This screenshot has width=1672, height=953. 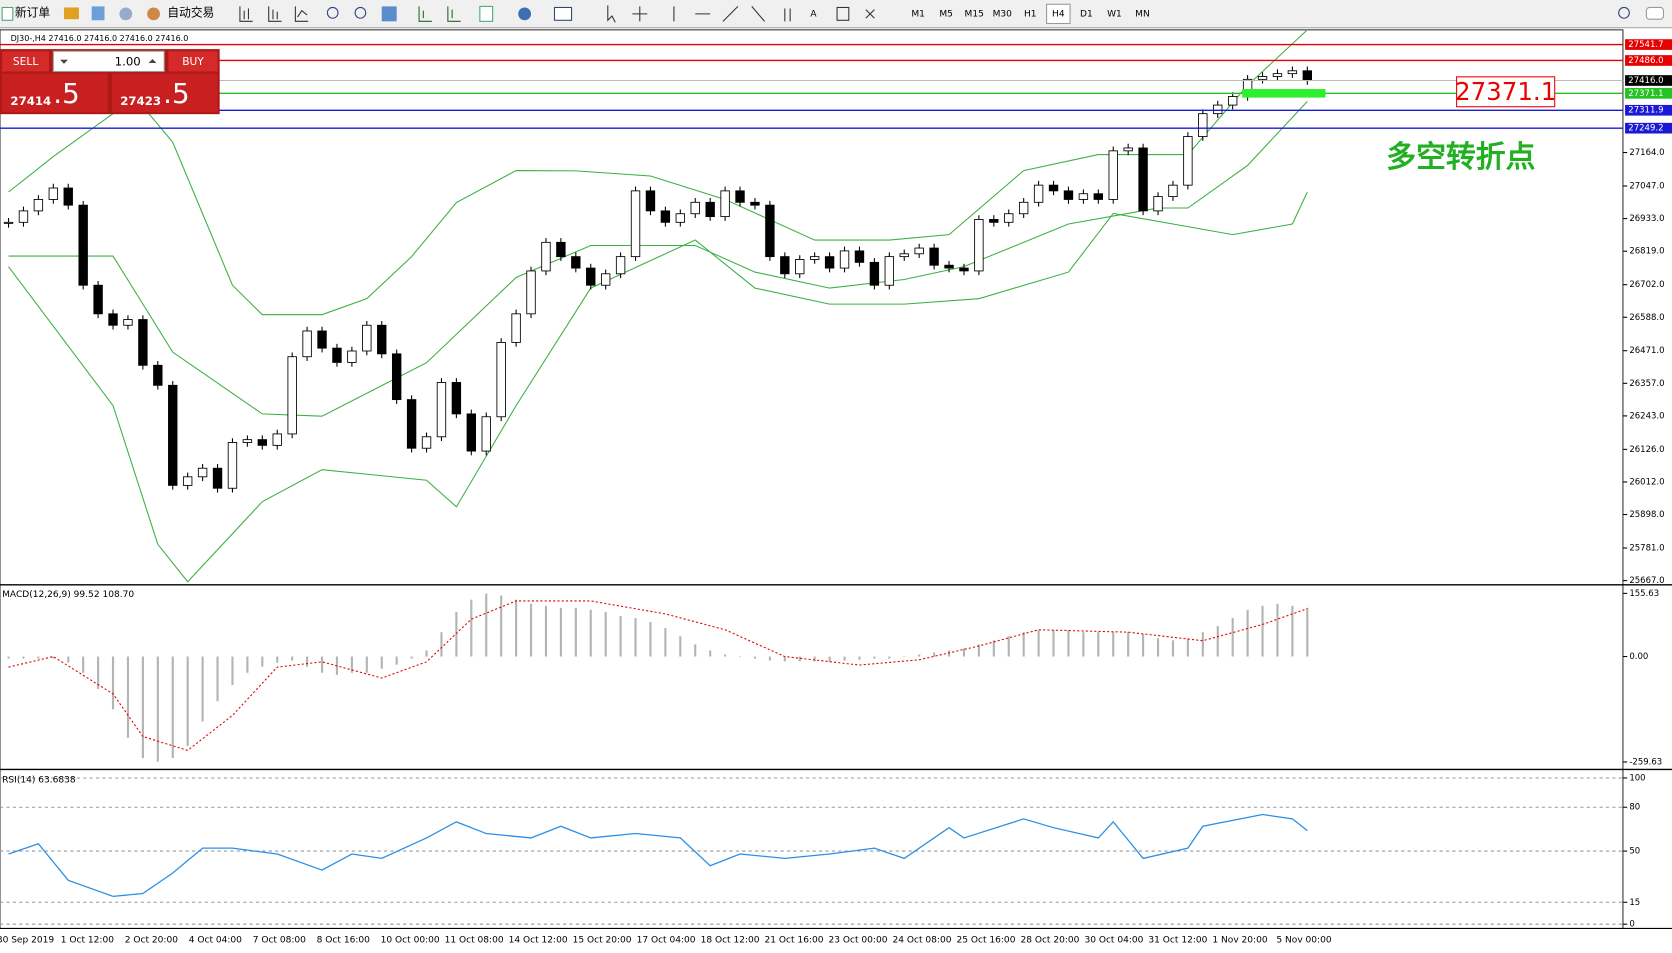 What do you see at coordinates (1634, 852) in the screenshot?
I see `y-tick-label: 50` at bounding box center [1634, 852].